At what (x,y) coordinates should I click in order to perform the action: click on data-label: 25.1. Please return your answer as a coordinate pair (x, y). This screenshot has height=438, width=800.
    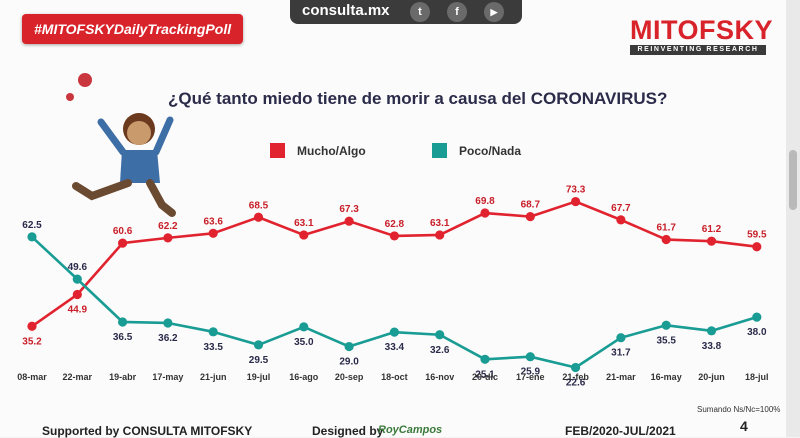
    Looking at the image, I should click on (485, 374).